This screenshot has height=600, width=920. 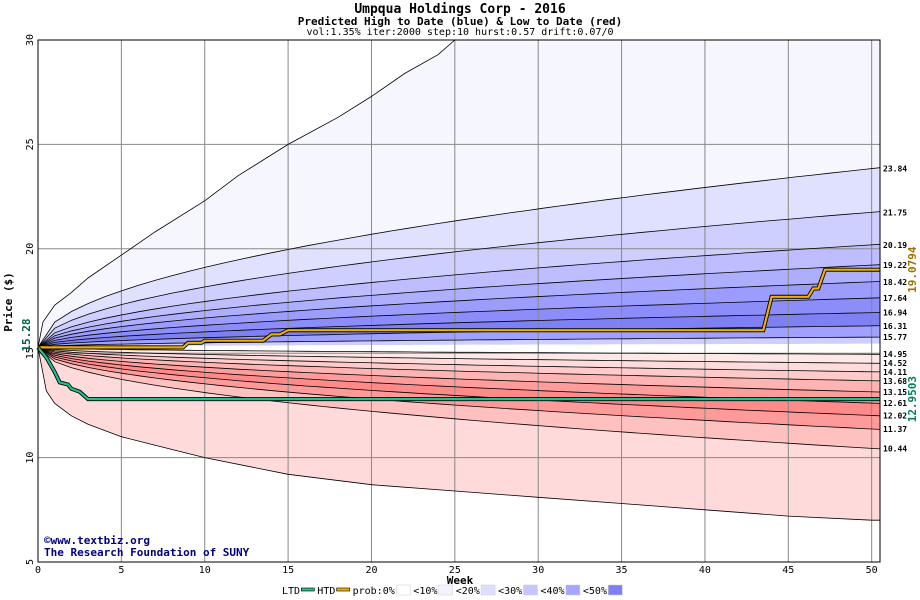 I want to click on x-tick-label: 25, so click(x=455, y=570).